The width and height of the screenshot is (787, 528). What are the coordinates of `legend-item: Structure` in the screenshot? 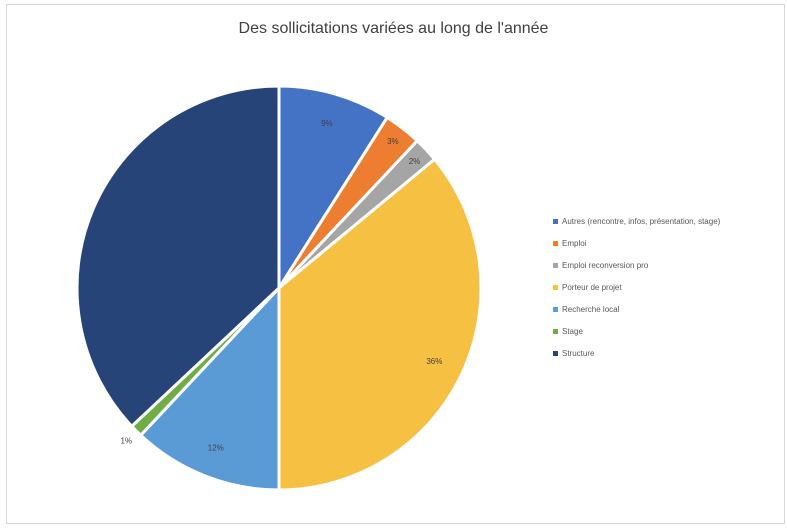 It's located at (636, 353).